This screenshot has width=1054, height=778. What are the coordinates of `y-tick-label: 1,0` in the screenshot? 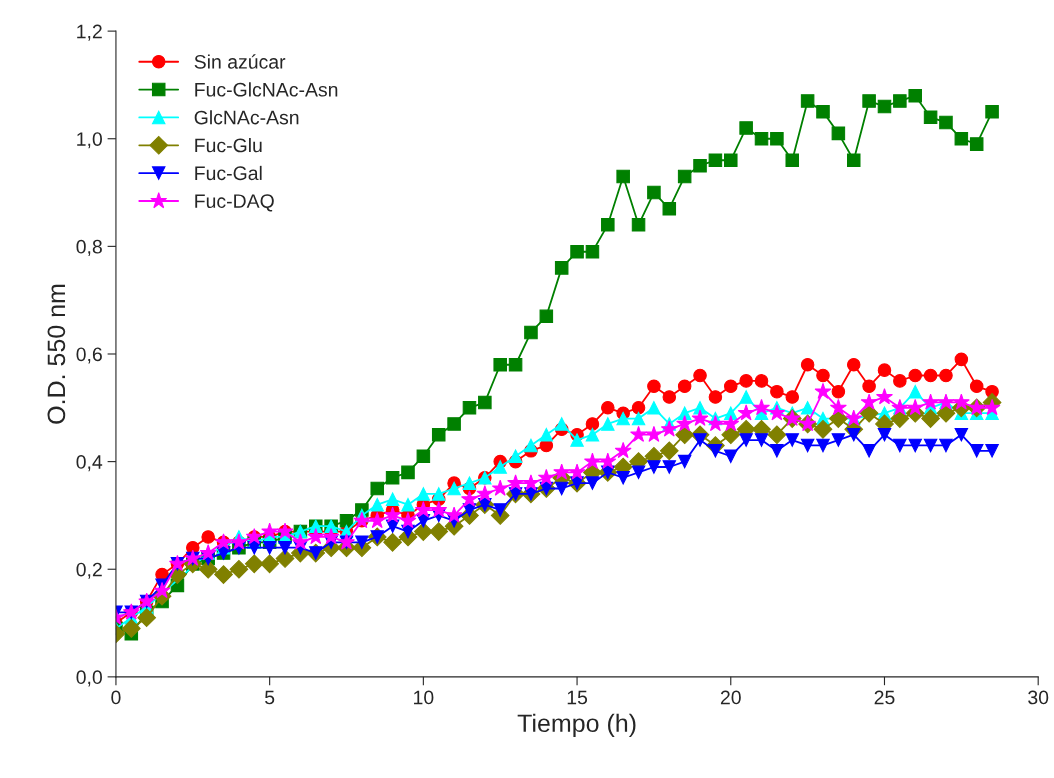 It's located at (89, 140).